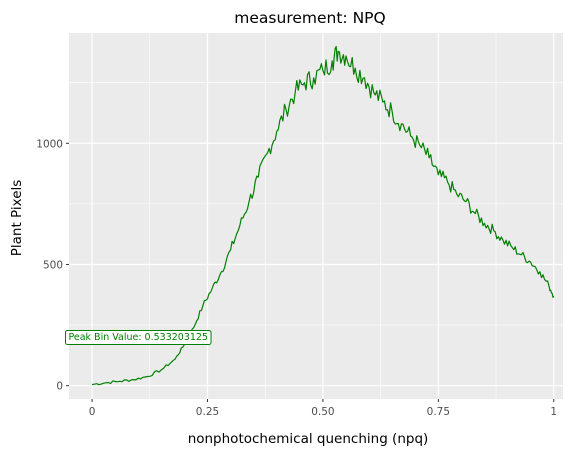 The width and height of the screenshot is (574, 460). Describe the element at coordinates (17, 218) in the screenshot. I see `y-axis-label: Plant Pixels` at that location.